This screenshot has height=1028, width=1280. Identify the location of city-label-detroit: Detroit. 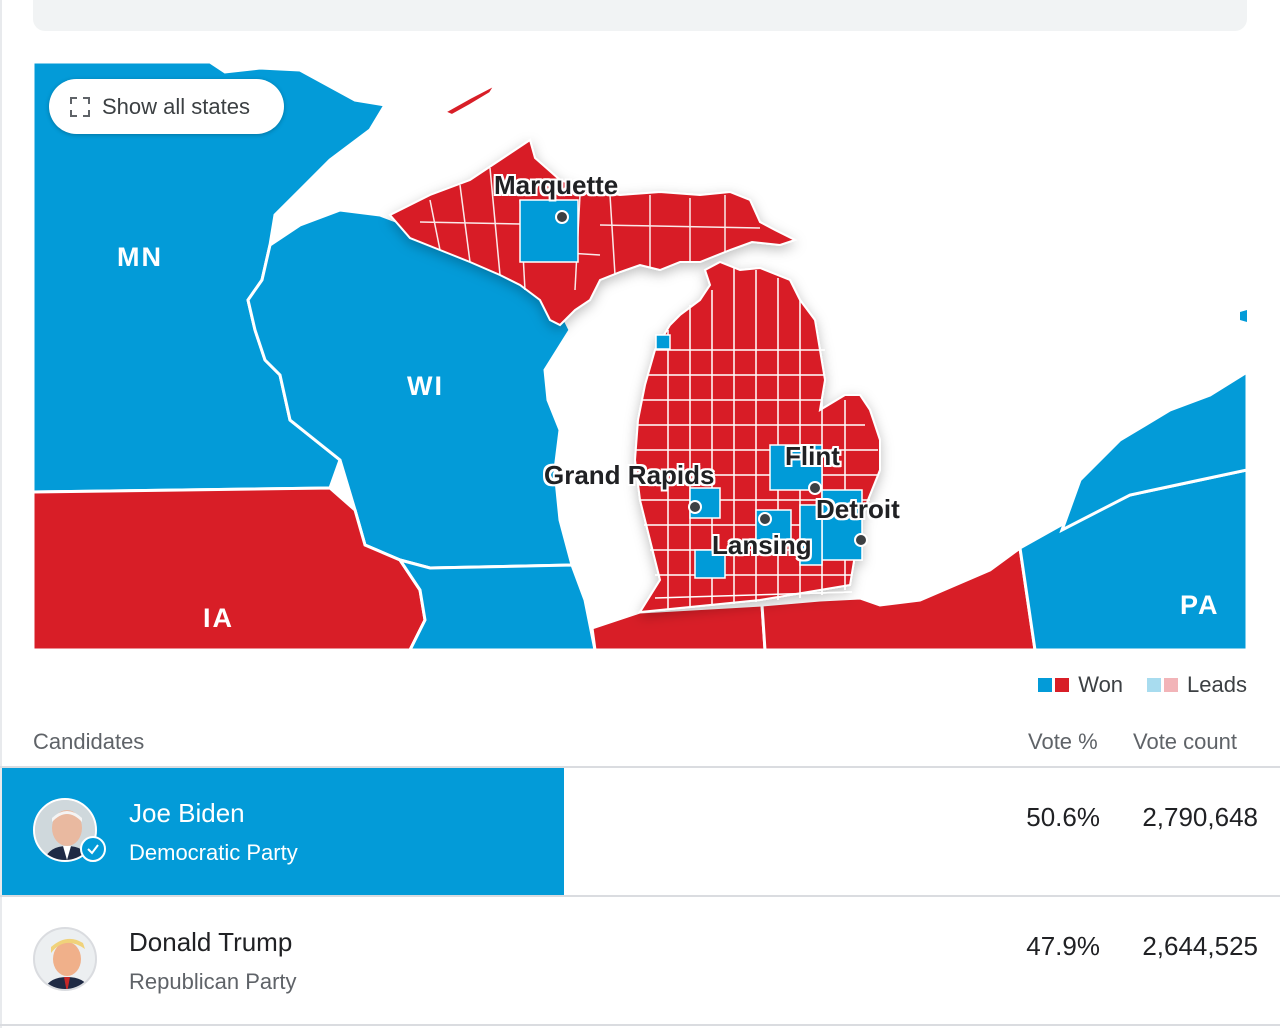
(858, 509).